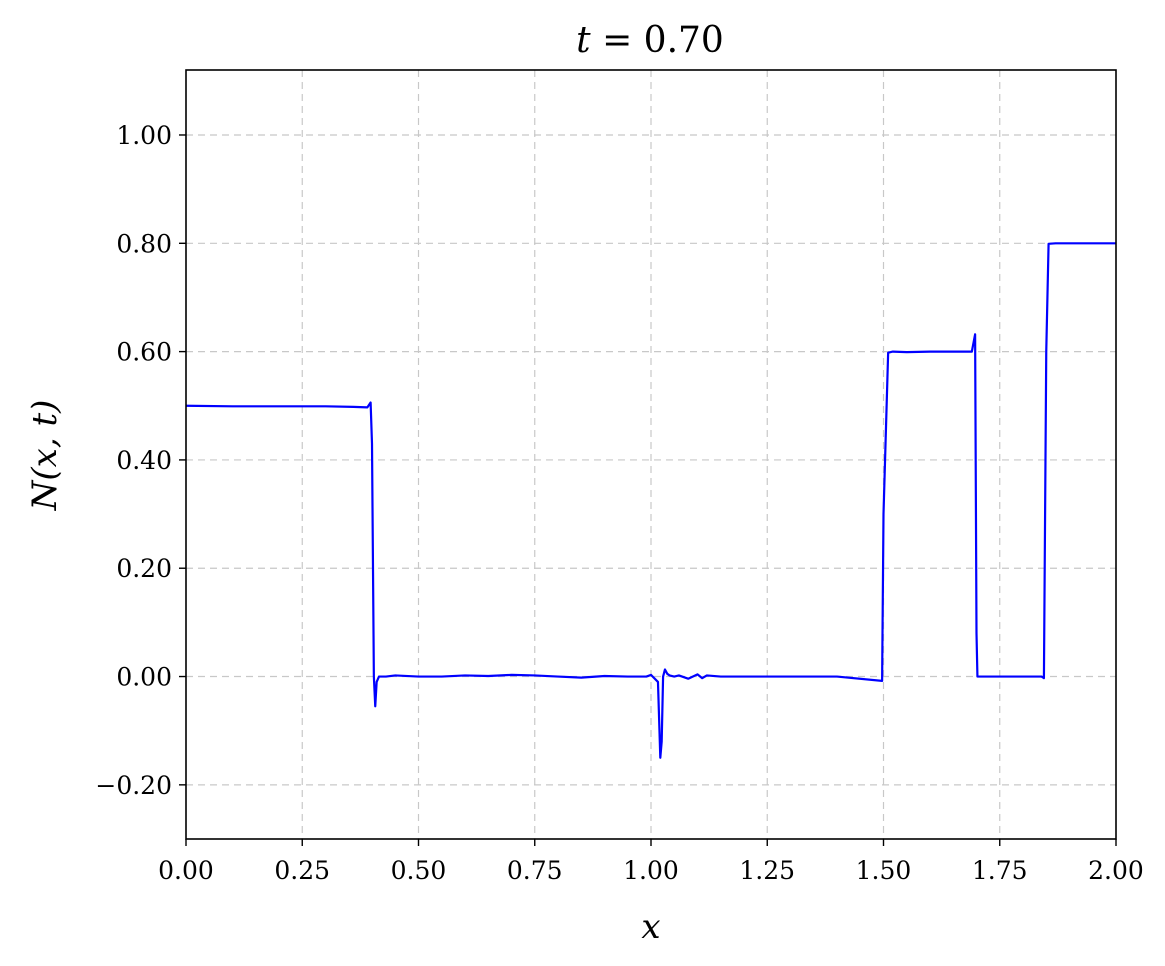  What do you see at coordinates (144, 243) in the screenshot?
I see `y-tick-label: 0.80` at bounding box center [144, 243].